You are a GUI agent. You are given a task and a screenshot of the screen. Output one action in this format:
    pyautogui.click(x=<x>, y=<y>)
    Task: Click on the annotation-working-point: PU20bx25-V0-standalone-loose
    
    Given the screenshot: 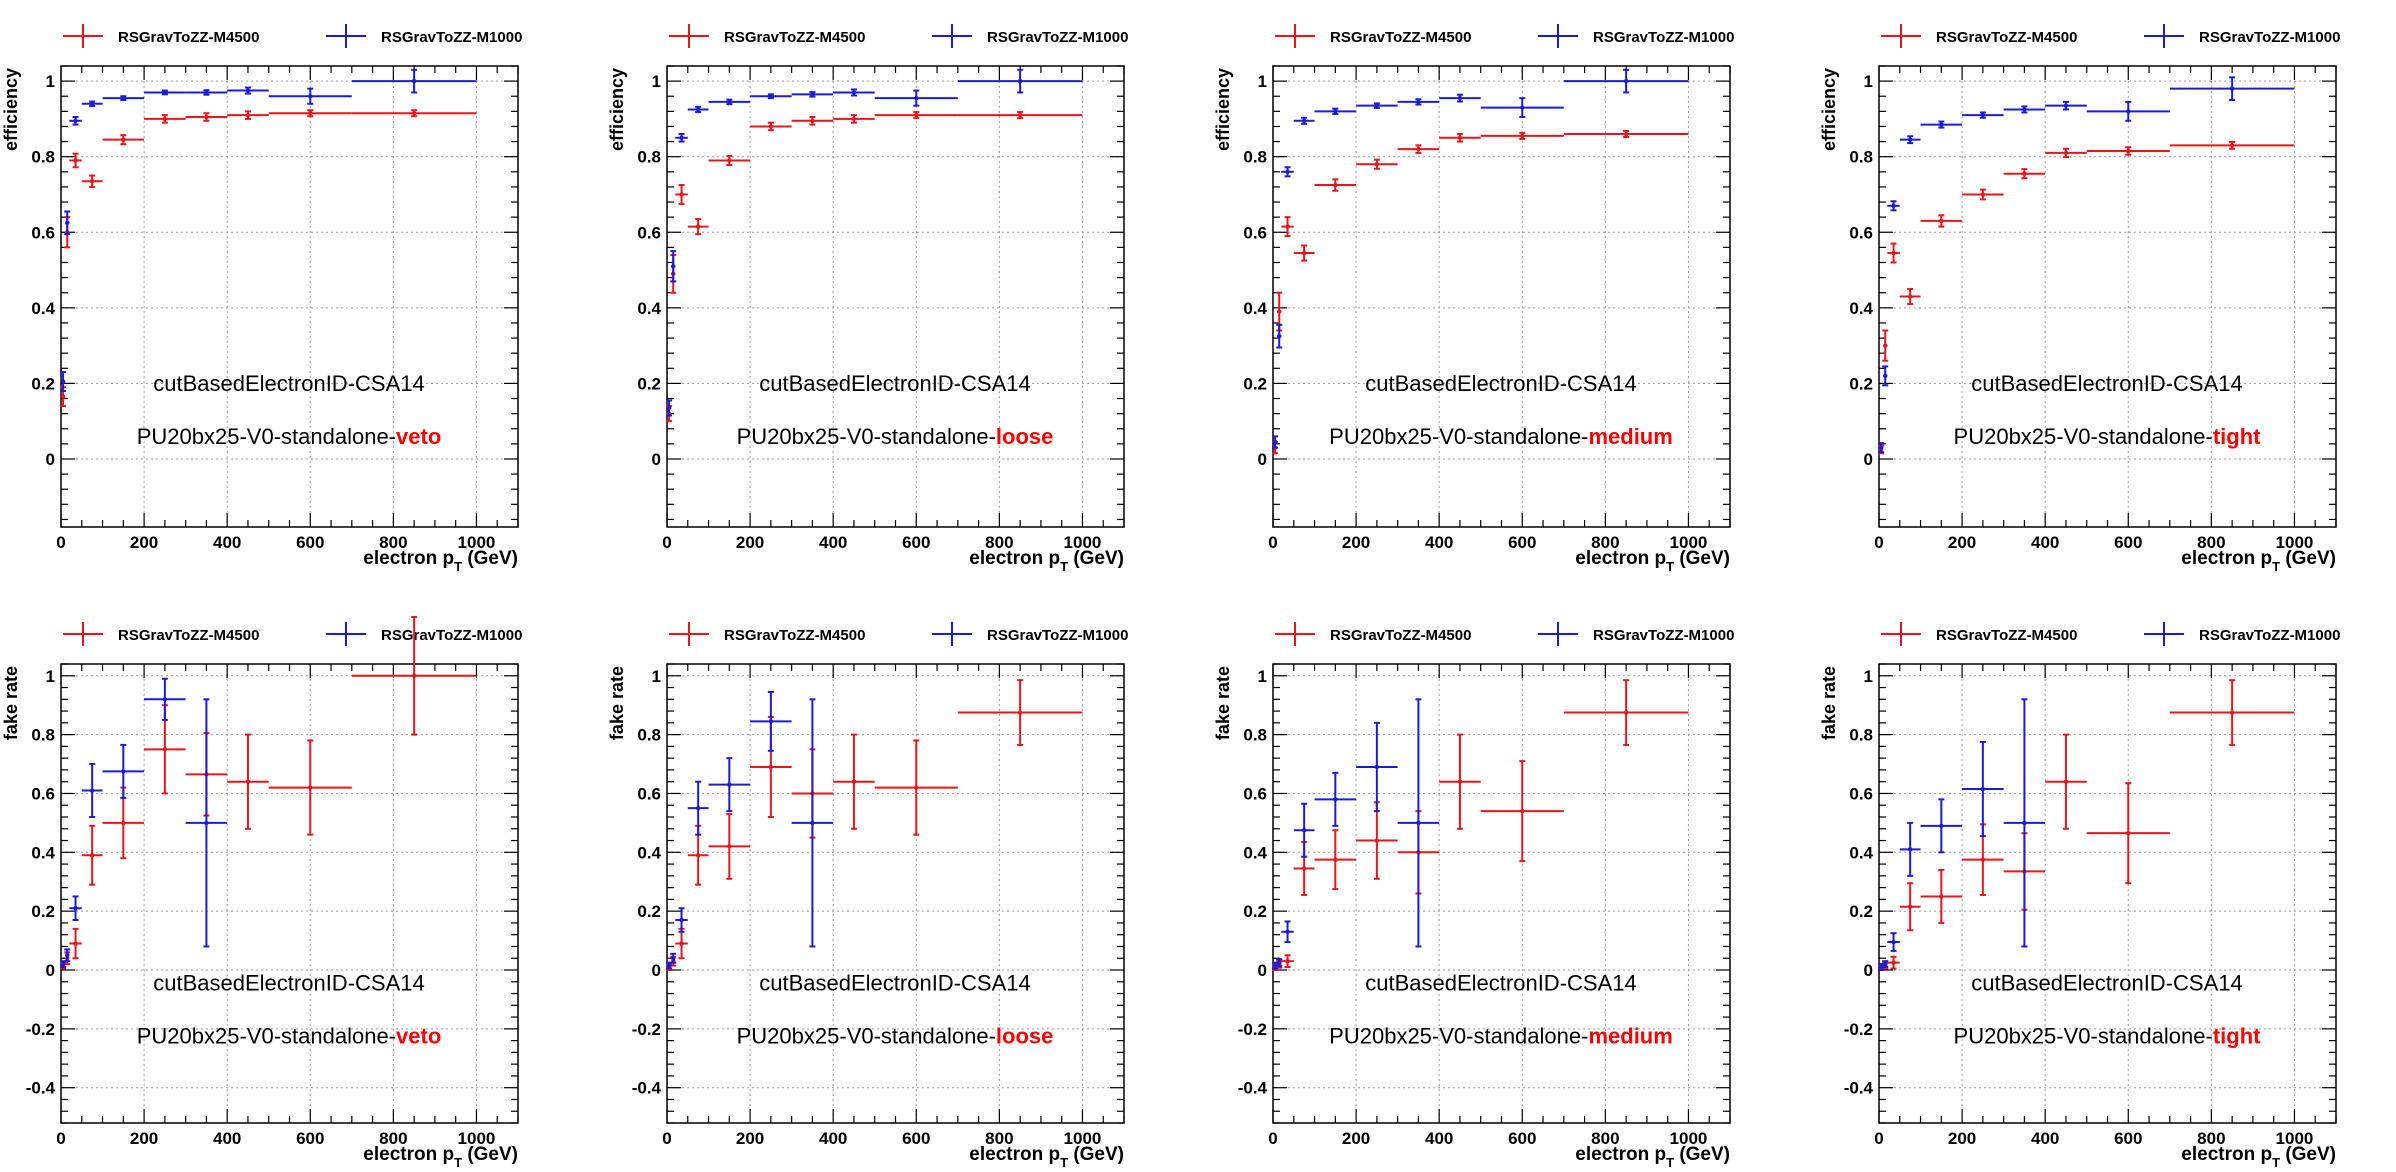 What is the action you would take?
    pyautogui.click(x=895, y=436)
    